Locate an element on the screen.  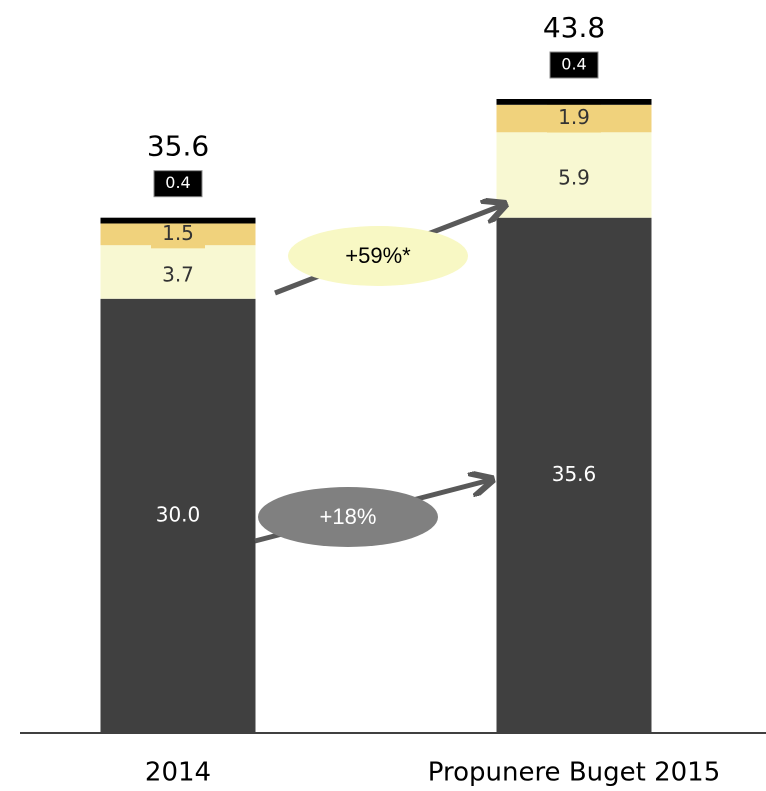
data-label: 1.5 is located at coordinates (178, 233).